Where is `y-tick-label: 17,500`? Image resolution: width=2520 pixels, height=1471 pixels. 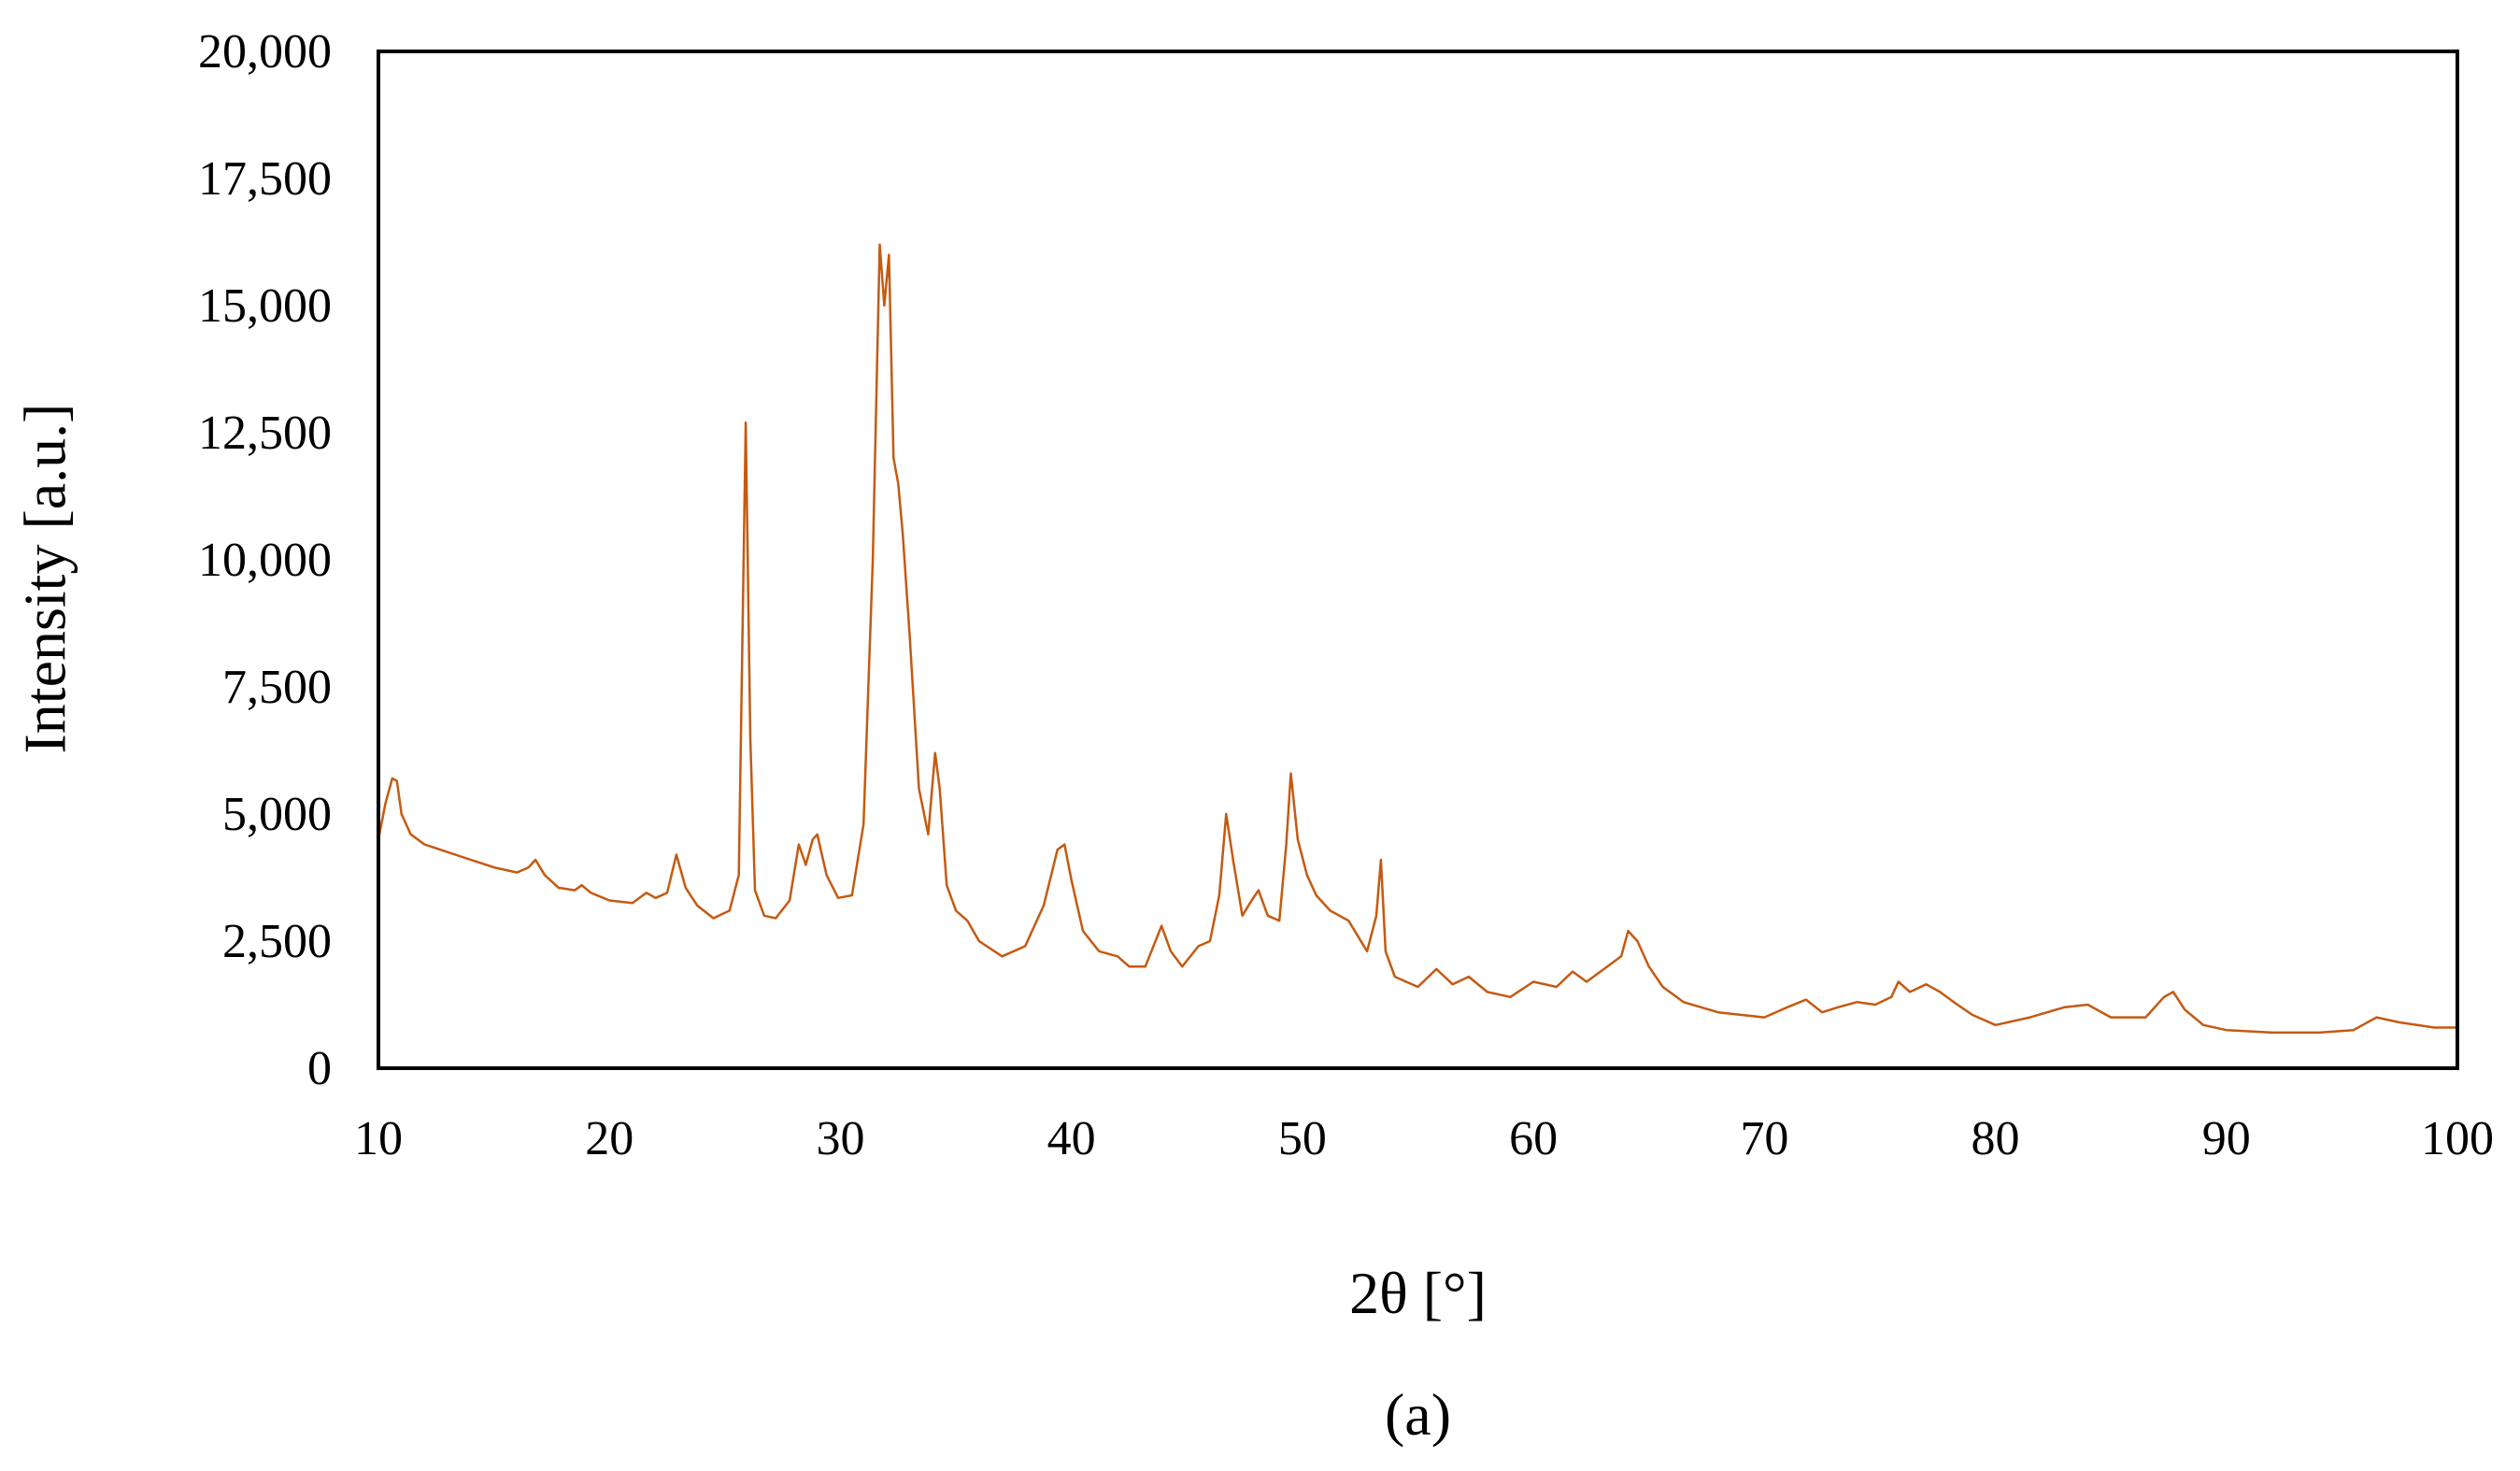 y-tick-label: 17,500 is located at coordinates (265, 179).